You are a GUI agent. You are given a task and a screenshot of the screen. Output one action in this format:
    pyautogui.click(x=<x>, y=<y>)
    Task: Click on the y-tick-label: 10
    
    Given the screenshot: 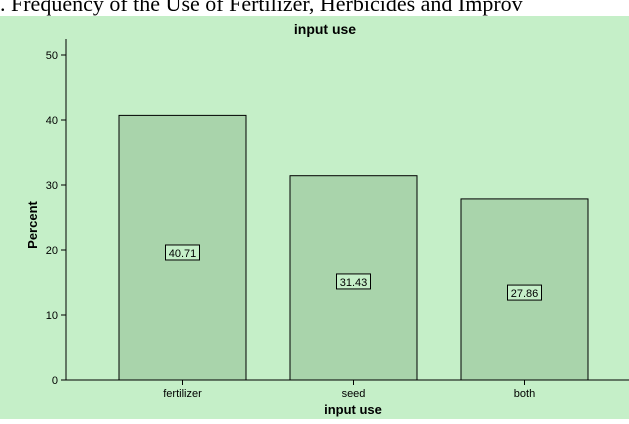 What is the action you would take?
    pyautogui.click(x=52, y=316)
    